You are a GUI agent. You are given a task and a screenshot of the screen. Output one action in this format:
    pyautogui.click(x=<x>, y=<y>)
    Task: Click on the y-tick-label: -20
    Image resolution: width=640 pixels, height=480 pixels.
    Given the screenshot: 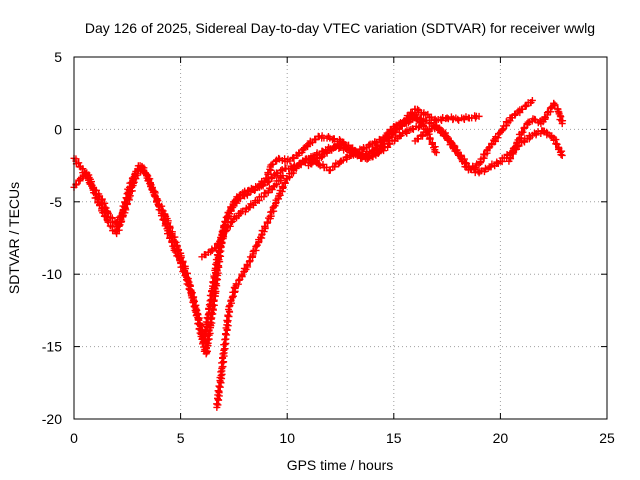 What is the action you would take?
    pyautogui.click(x=52, y=419)
    